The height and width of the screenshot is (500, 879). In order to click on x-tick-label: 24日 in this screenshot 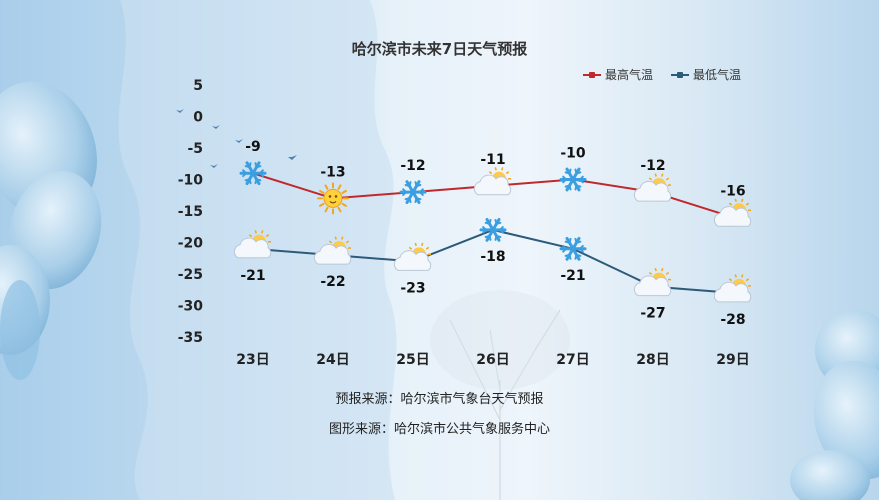, I will do `click(332, 360)`.